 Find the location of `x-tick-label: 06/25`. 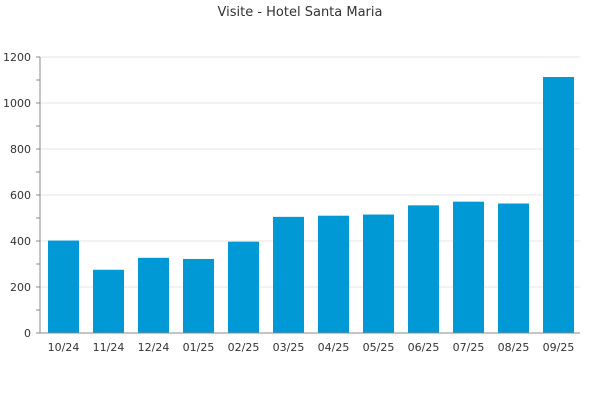

x-tick-label: 06/25 is located at coordinates (424, 347).